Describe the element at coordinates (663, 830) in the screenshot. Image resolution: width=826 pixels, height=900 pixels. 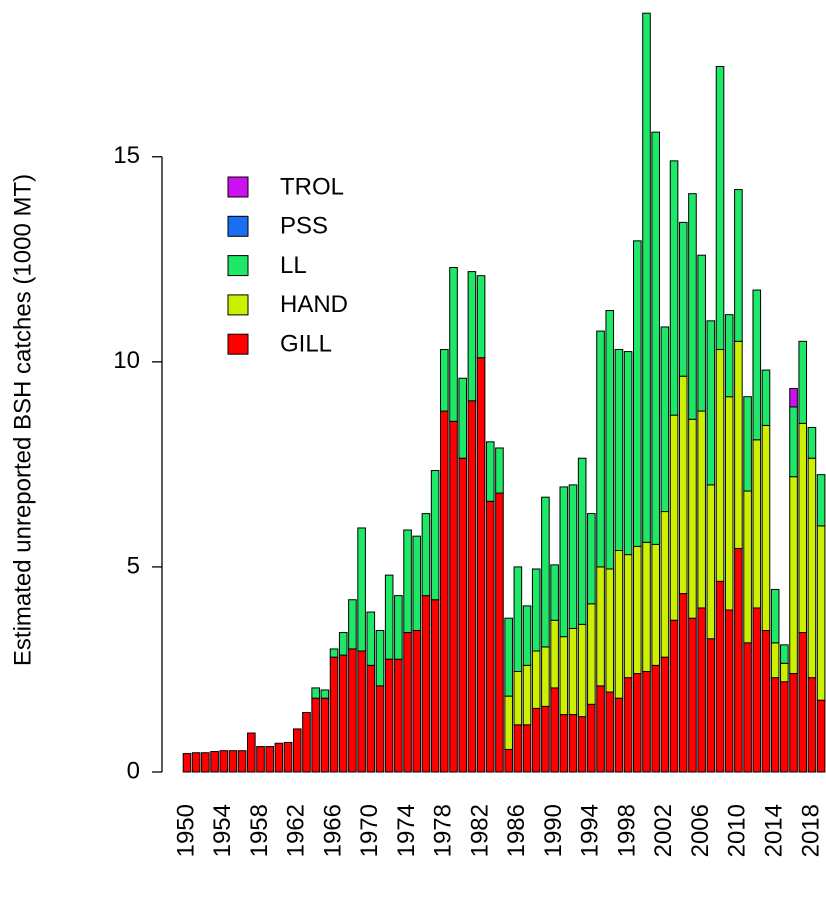
I see `x-tick-label: 2002` at that location.